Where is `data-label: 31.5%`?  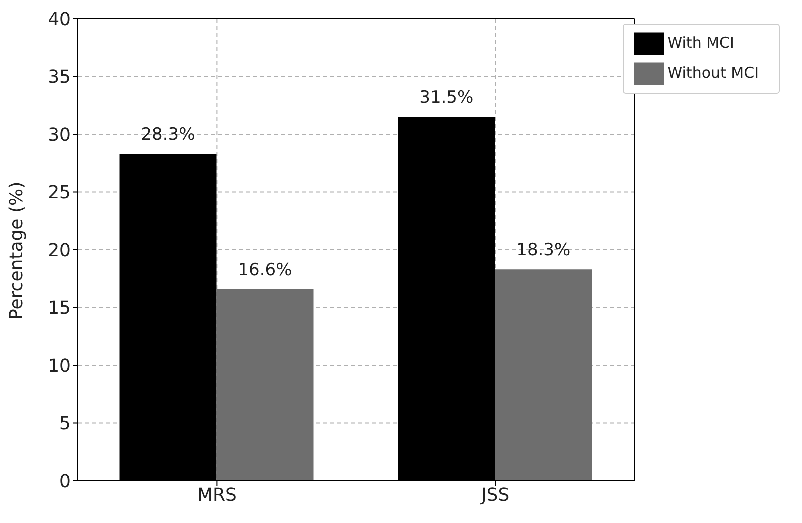 data-label: 31.5% is located at coordinates (447, 98).